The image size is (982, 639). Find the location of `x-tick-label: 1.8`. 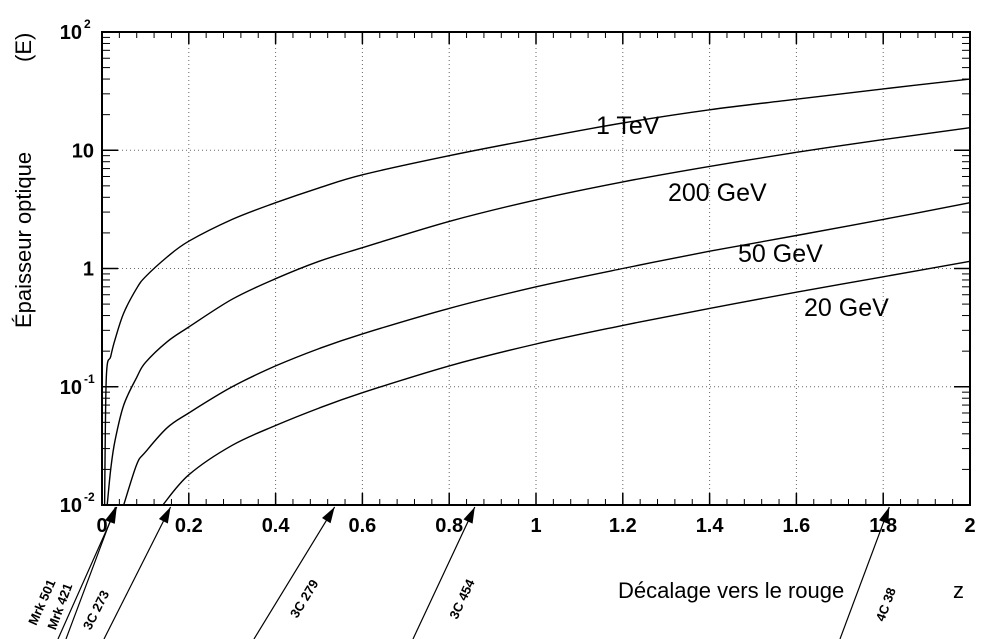

x-tick-label: 1.8 is located at coordinates (883, 526).